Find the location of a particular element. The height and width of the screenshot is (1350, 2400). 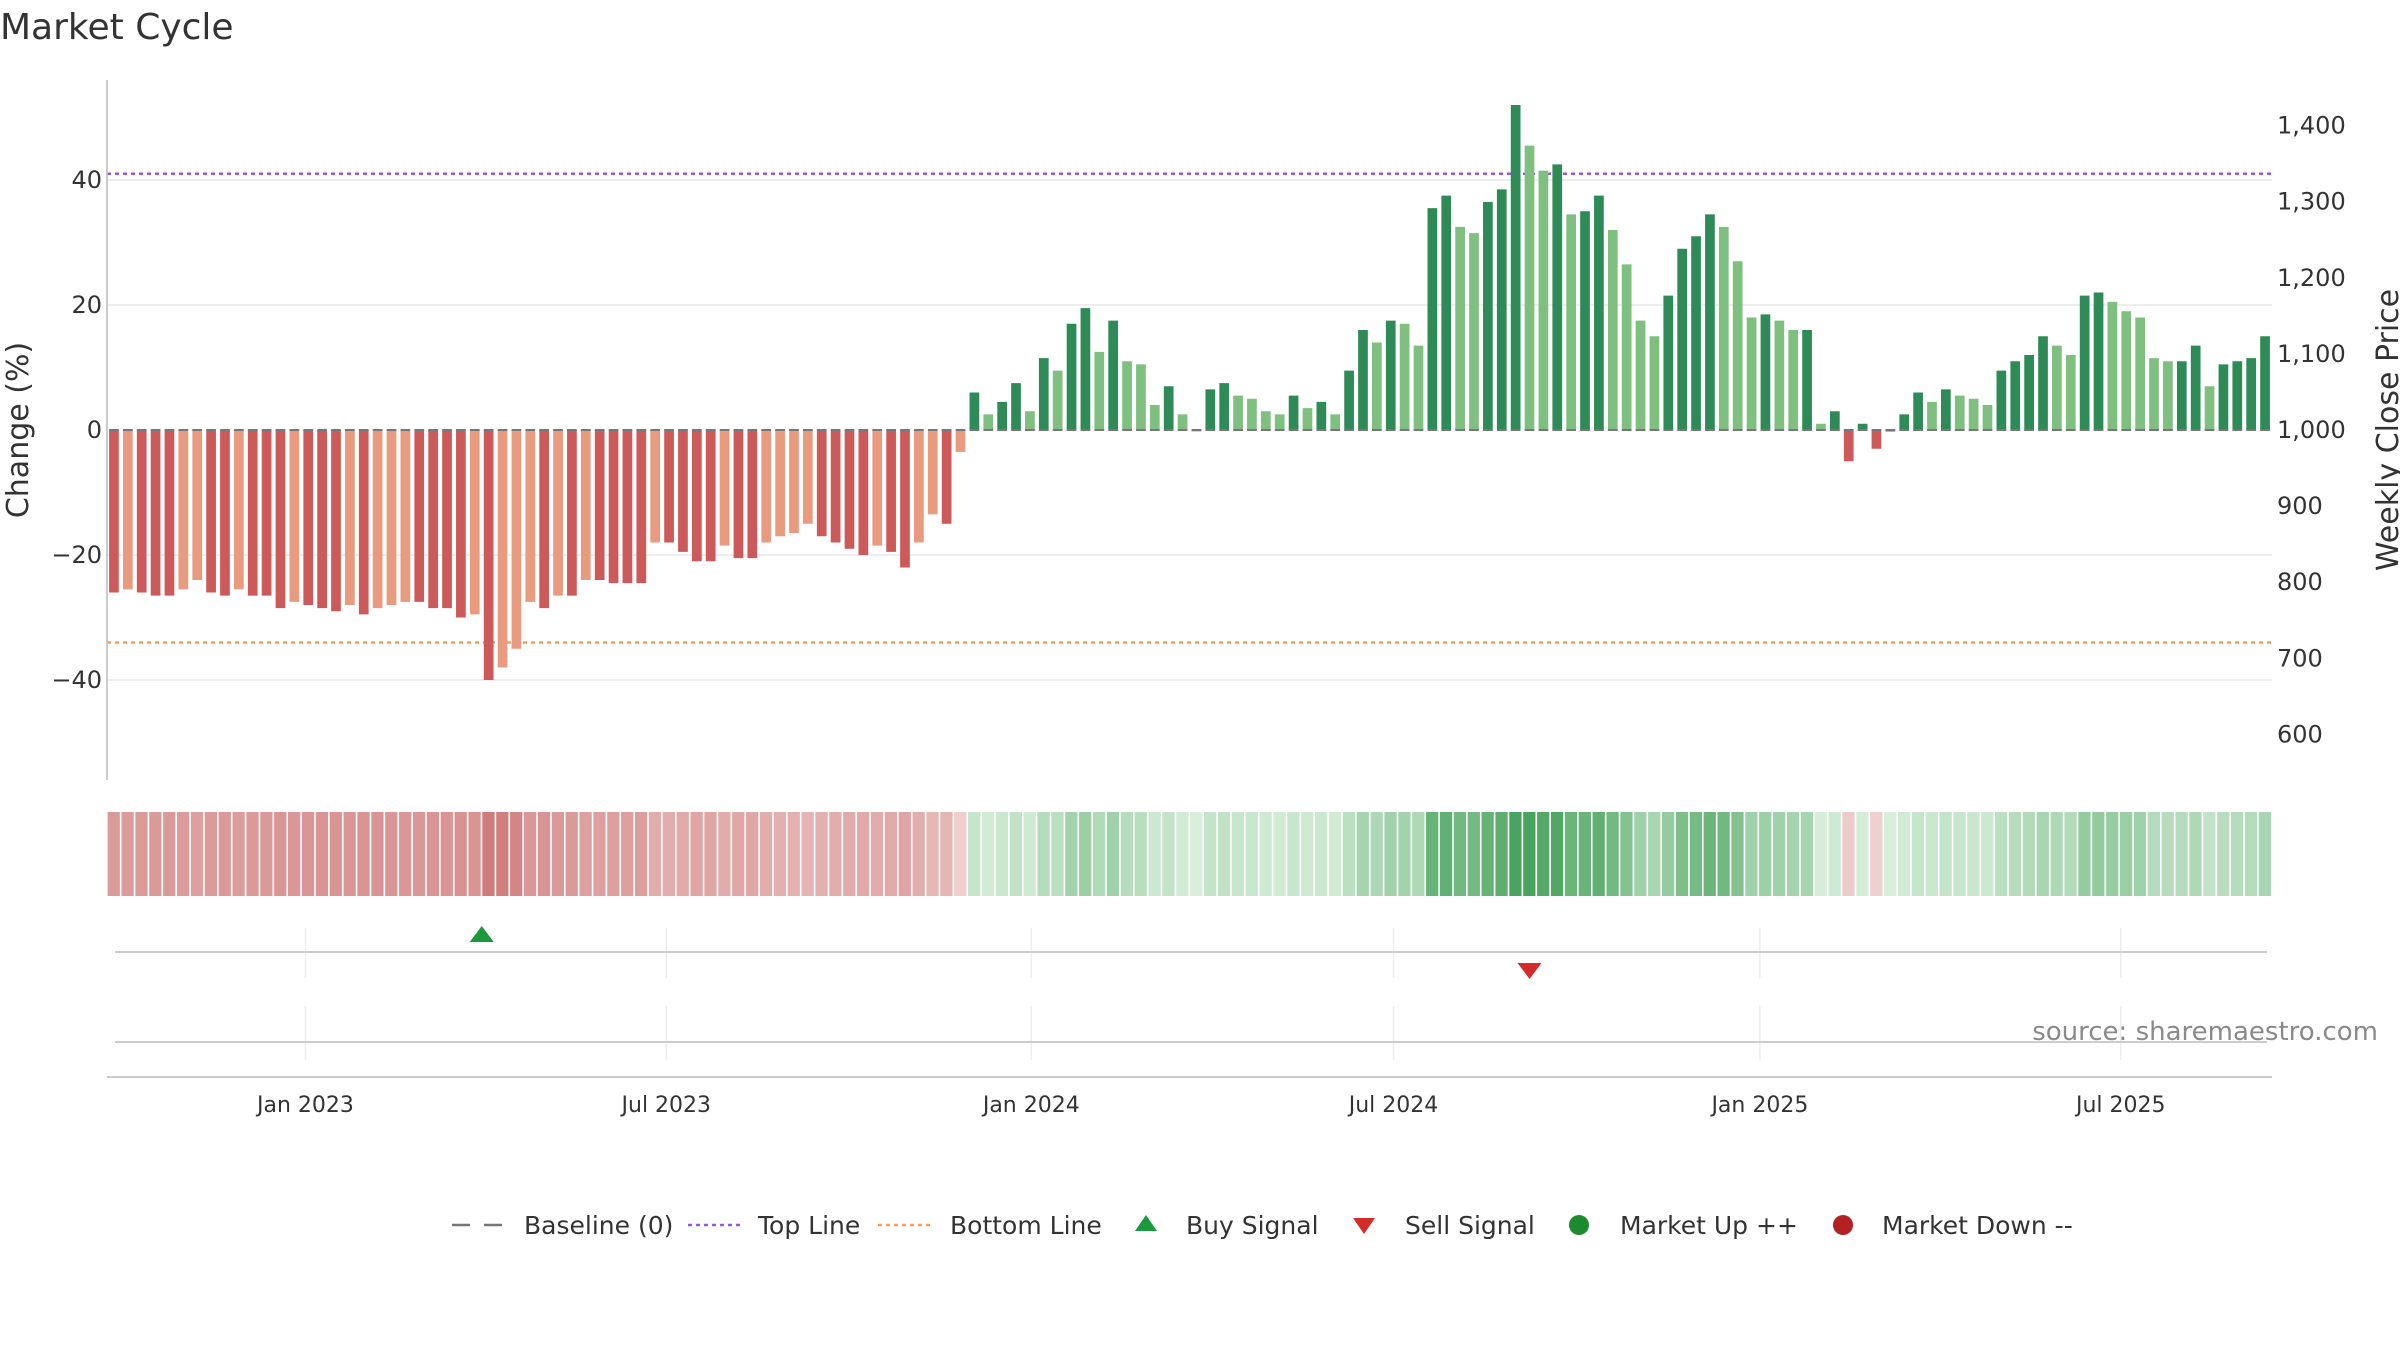

legend-item-market-up: Market Up ++ is located at coordinates (1683, 1225).